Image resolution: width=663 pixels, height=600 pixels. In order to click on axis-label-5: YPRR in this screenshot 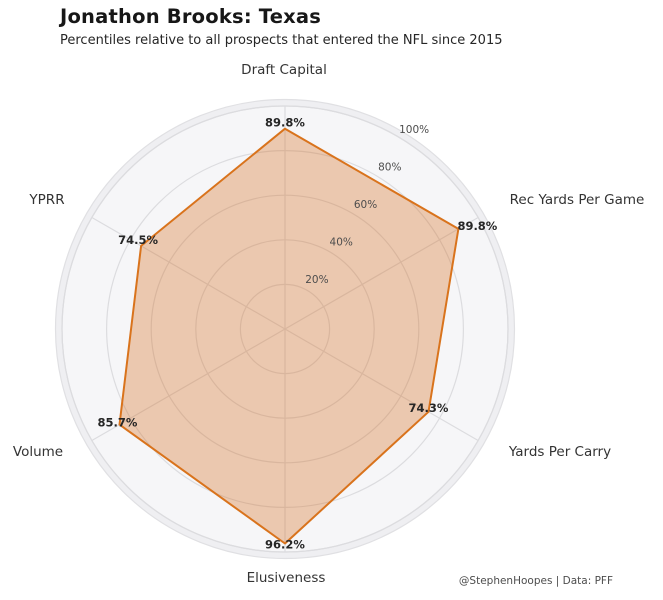, I will do `click(46, 200)`.